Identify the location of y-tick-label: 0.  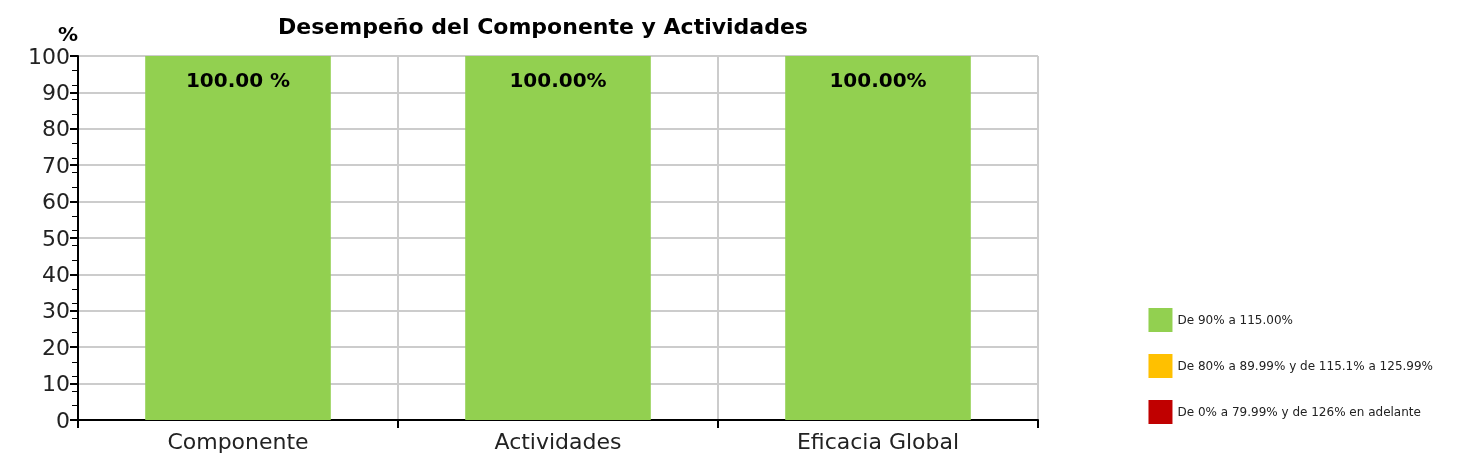
(63, 420).